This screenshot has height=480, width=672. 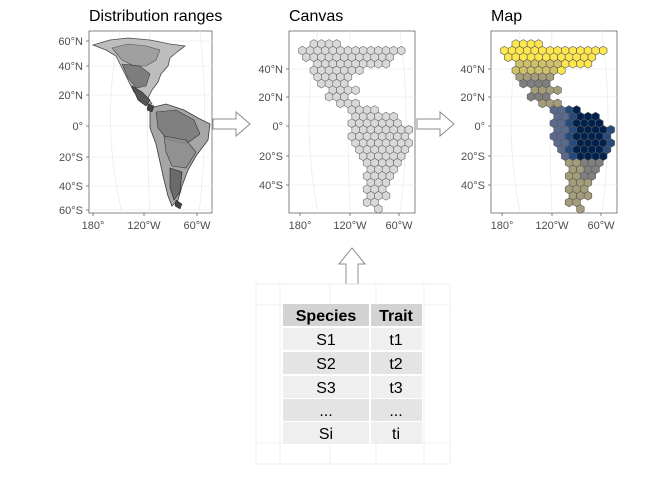 I want to click on y-tick-label: 60°S, so click(x=71, y=211).